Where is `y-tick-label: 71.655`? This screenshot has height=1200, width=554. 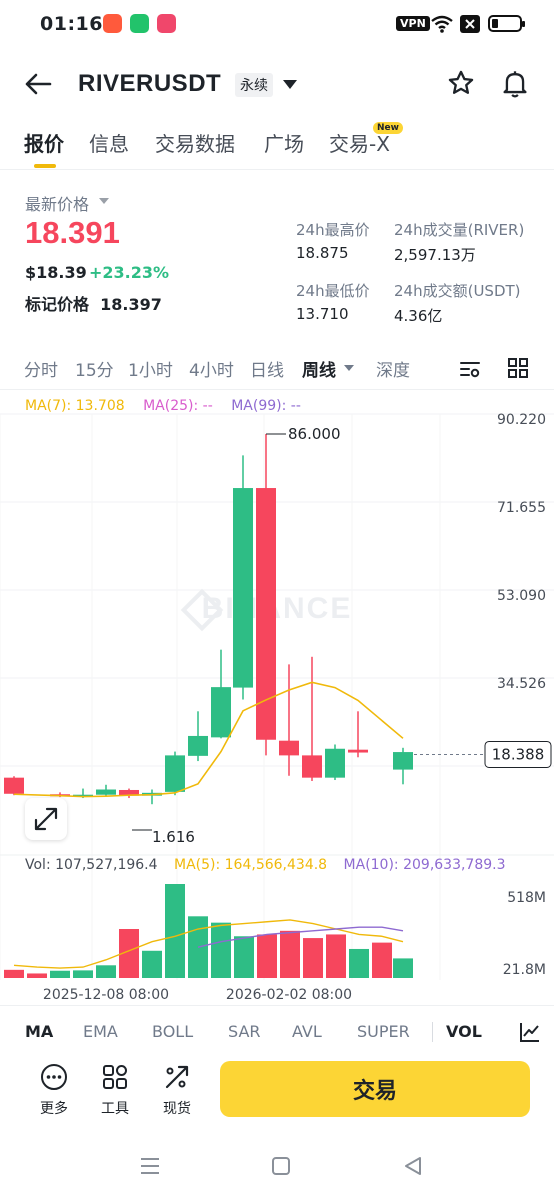 y-tick-label: 71.655 is located at coordinates (521, 508).